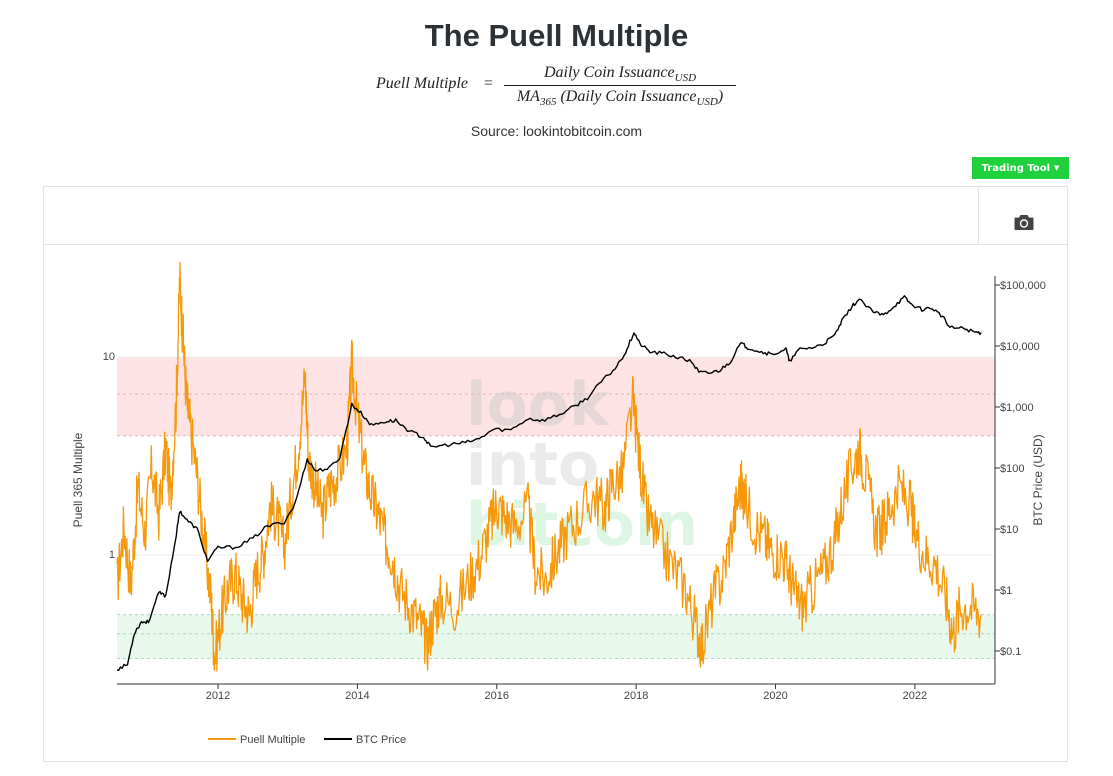  What do you see at coordinates (218, 696) in the screenshot?
I see `x-tick-2012: 2012` at bounding box center [218, 696].